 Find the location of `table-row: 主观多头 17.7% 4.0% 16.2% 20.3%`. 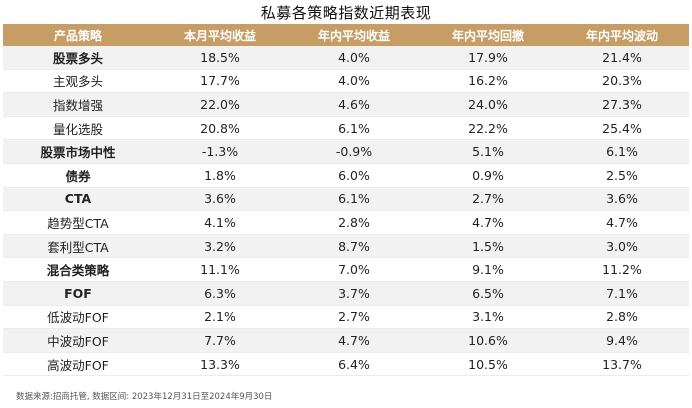

table-row: 主观多头 17.7% 4.0% 16.2% 20.3% is located at coordinates (346, 81).